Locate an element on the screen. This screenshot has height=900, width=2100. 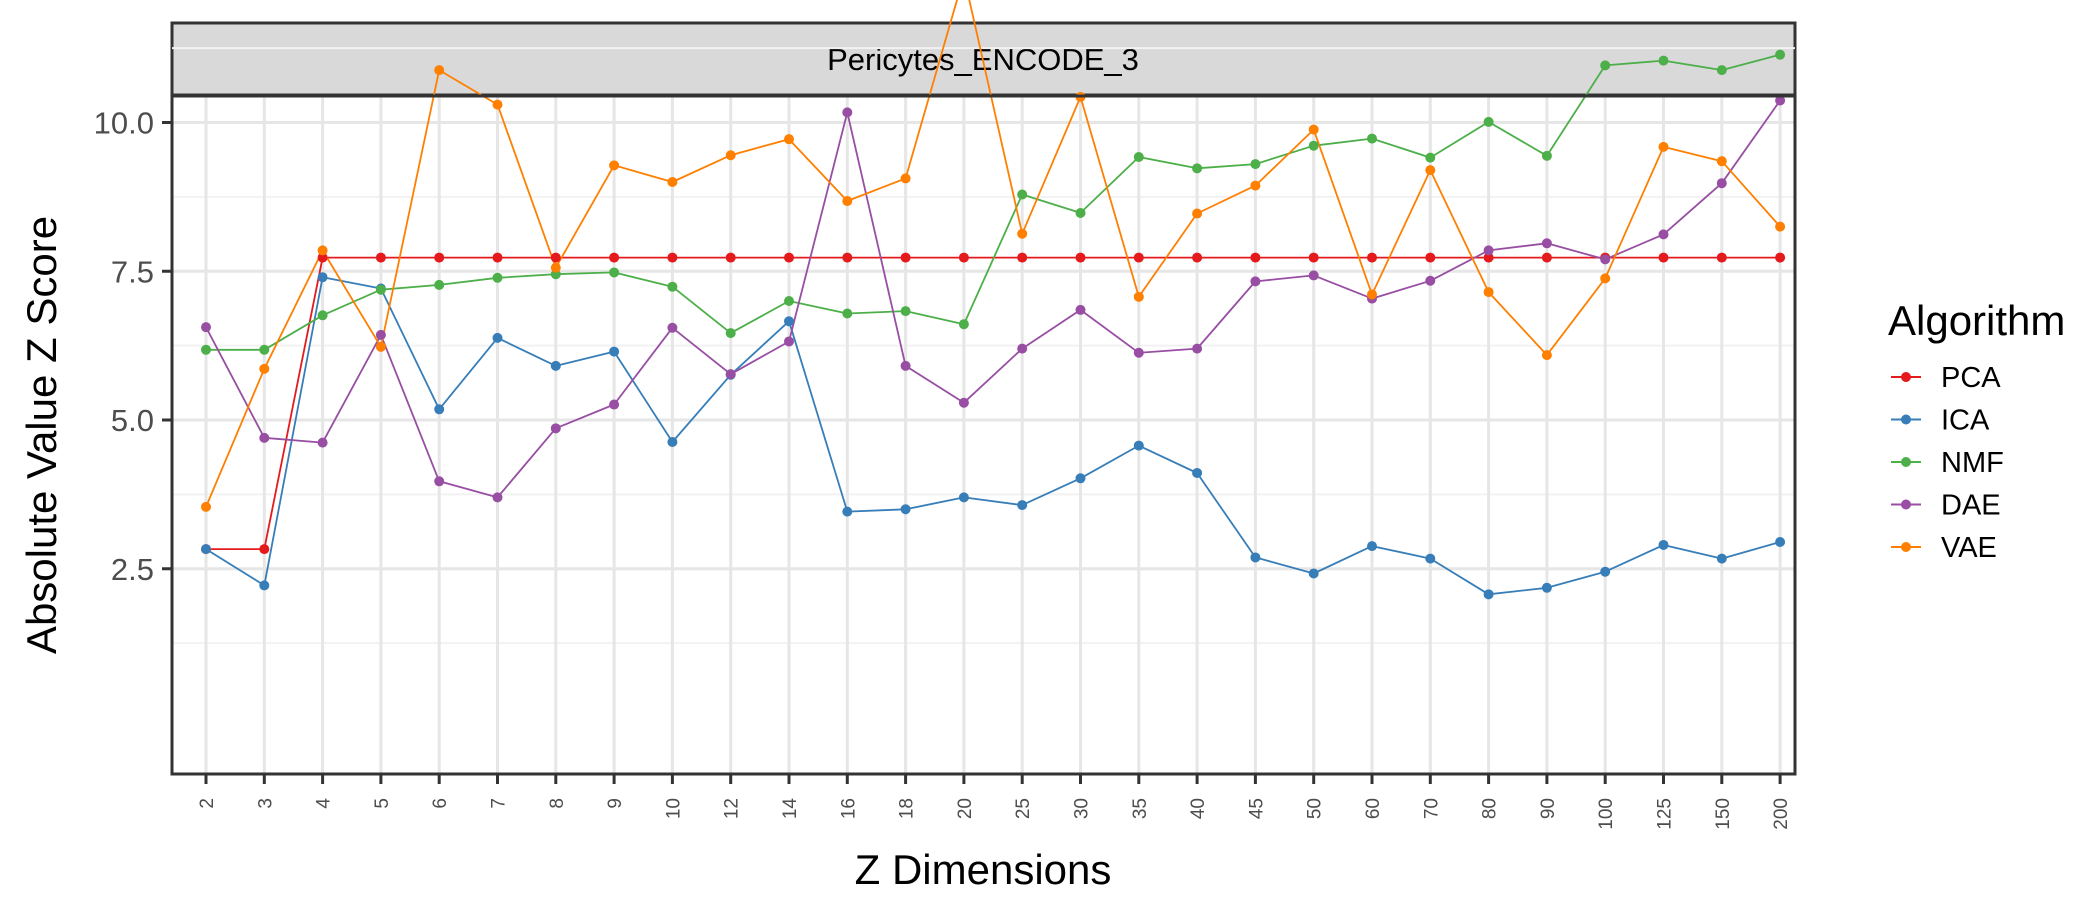
y-tick-label: 2.5 is located at coordinates (132, 569).